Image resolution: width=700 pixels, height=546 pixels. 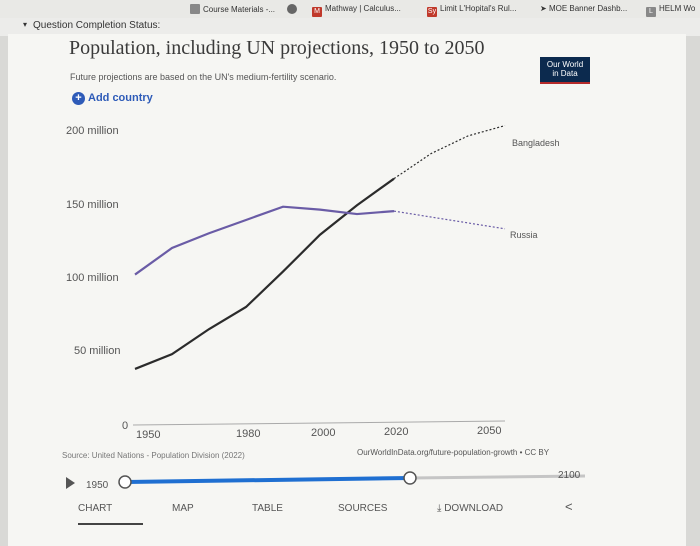 What do you see at coordinates (183, 508) in the screenshot?
I see `tab-map: MAP` at bounding box center [183, 508].